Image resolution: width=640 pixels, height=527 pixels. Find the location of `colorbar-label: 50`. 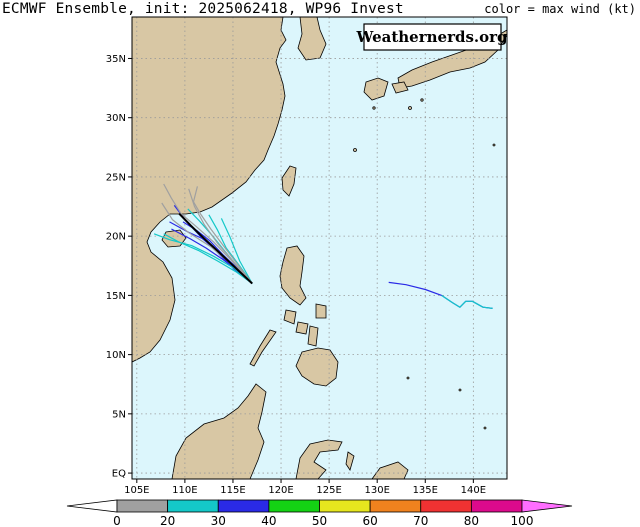

colorbar-label: 50 is located at coordinates (319, 520).